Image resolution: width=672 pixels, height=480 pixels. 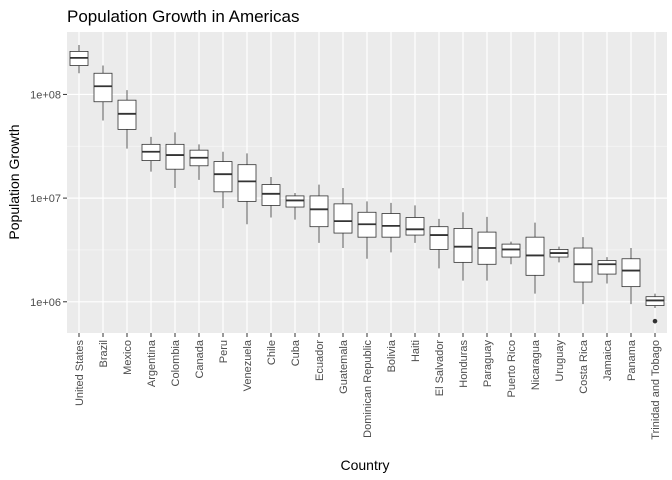 I want to click on box-peru, so click(x=223, y=180).